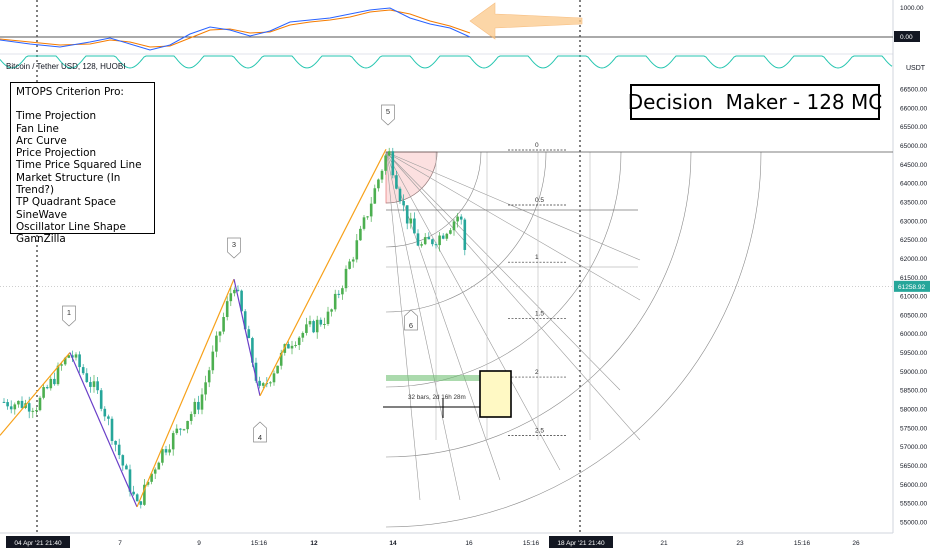 The width and height of the screenshot is (932, 550). What do you see at coordinates (913, 165) in the screenshot?
I see `price-tick-label: 64500.00` at bounding box center [913, 165].